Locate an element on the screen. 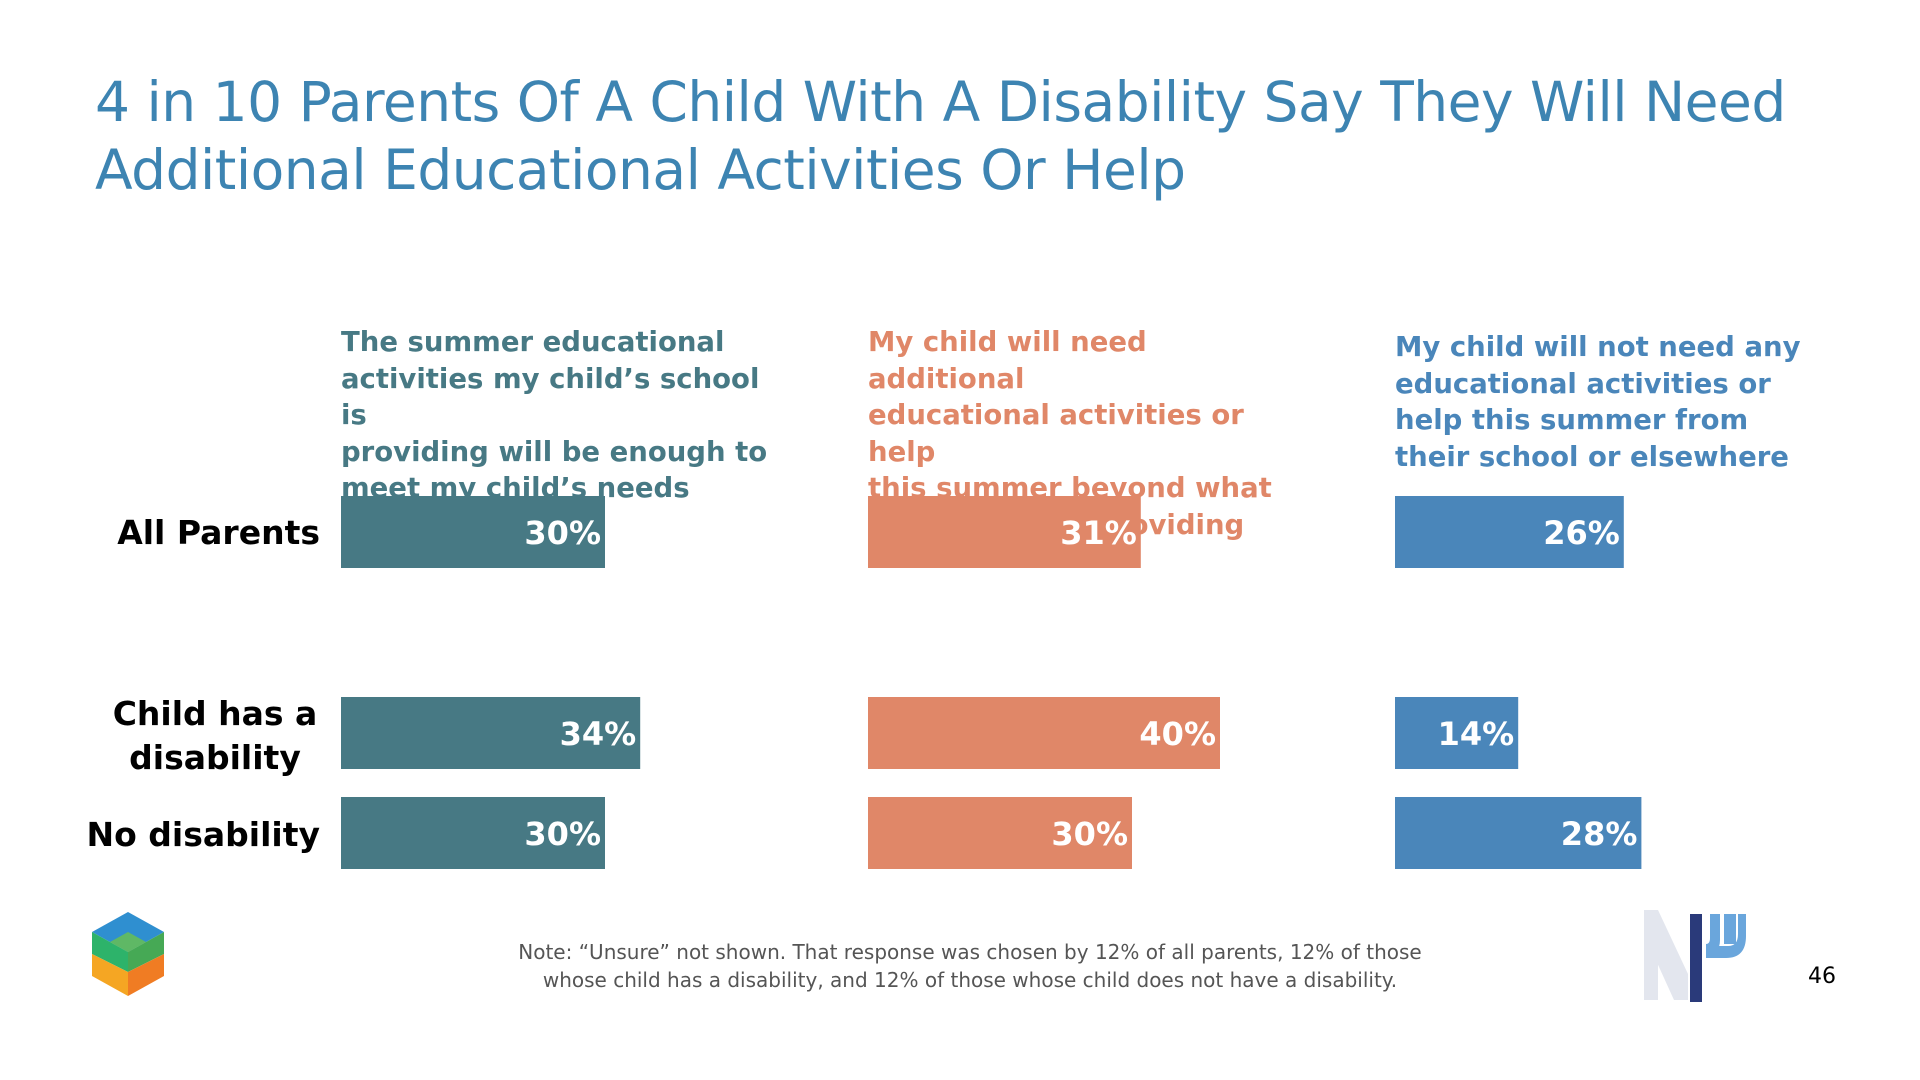 This screenshot has height=1080, width=1920. row-label-line: No disability is located at coordinates (203, 834).